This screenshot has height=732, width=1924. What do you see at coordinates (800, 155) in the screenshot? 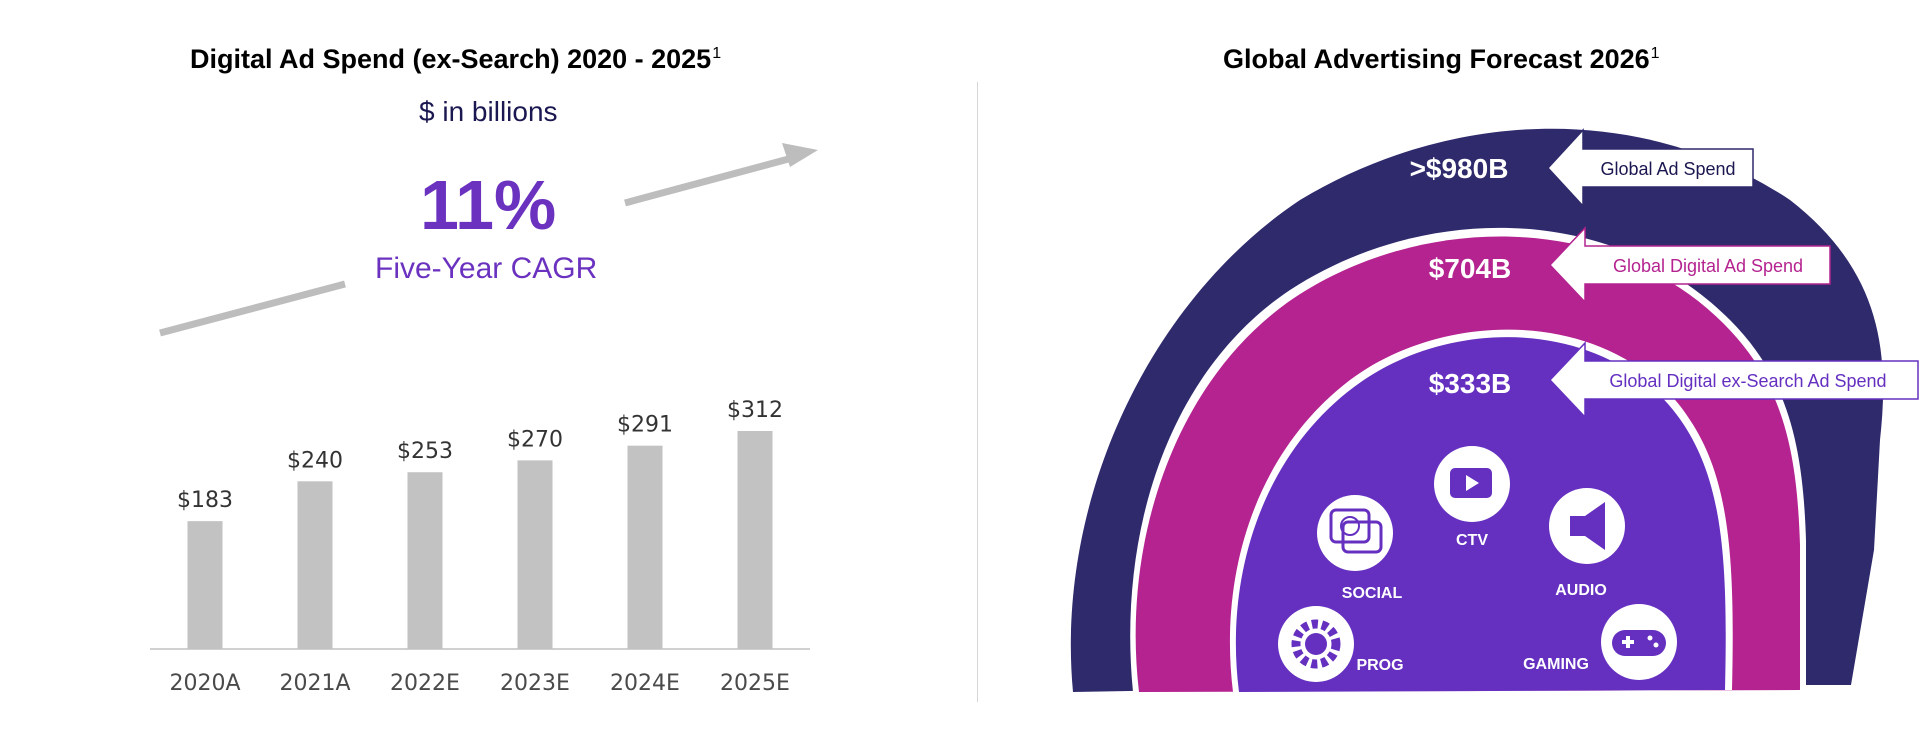
I see `growth-arrow-head` at bounding box center [800, 155].